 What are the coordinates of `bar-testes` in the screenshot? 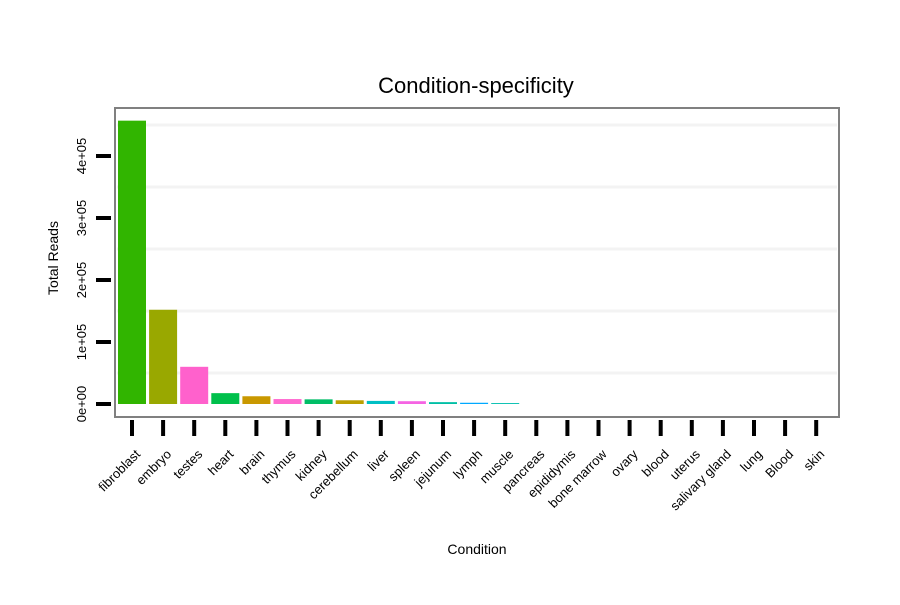 It's located at (194, 385).